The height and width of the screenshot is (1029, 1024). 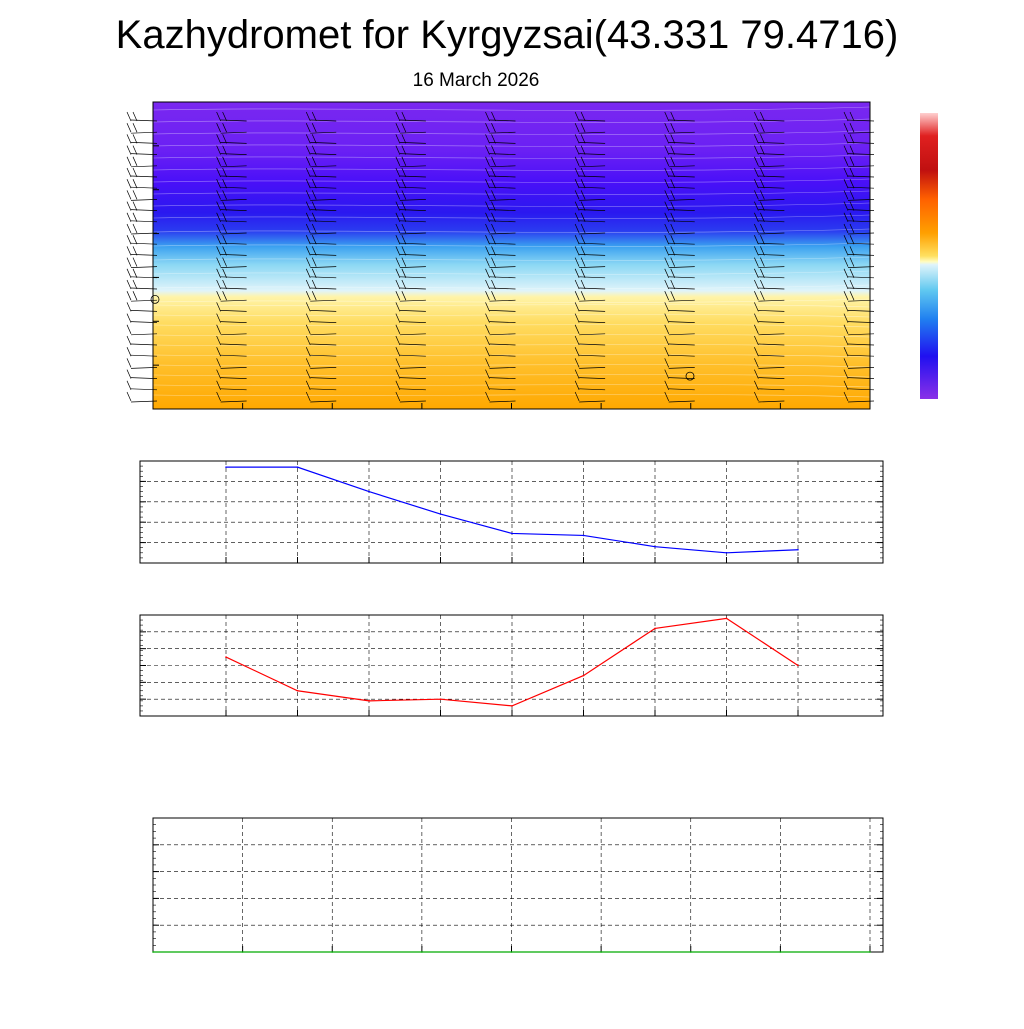 I want to click on plot-frame, so click(x=511, y=512).